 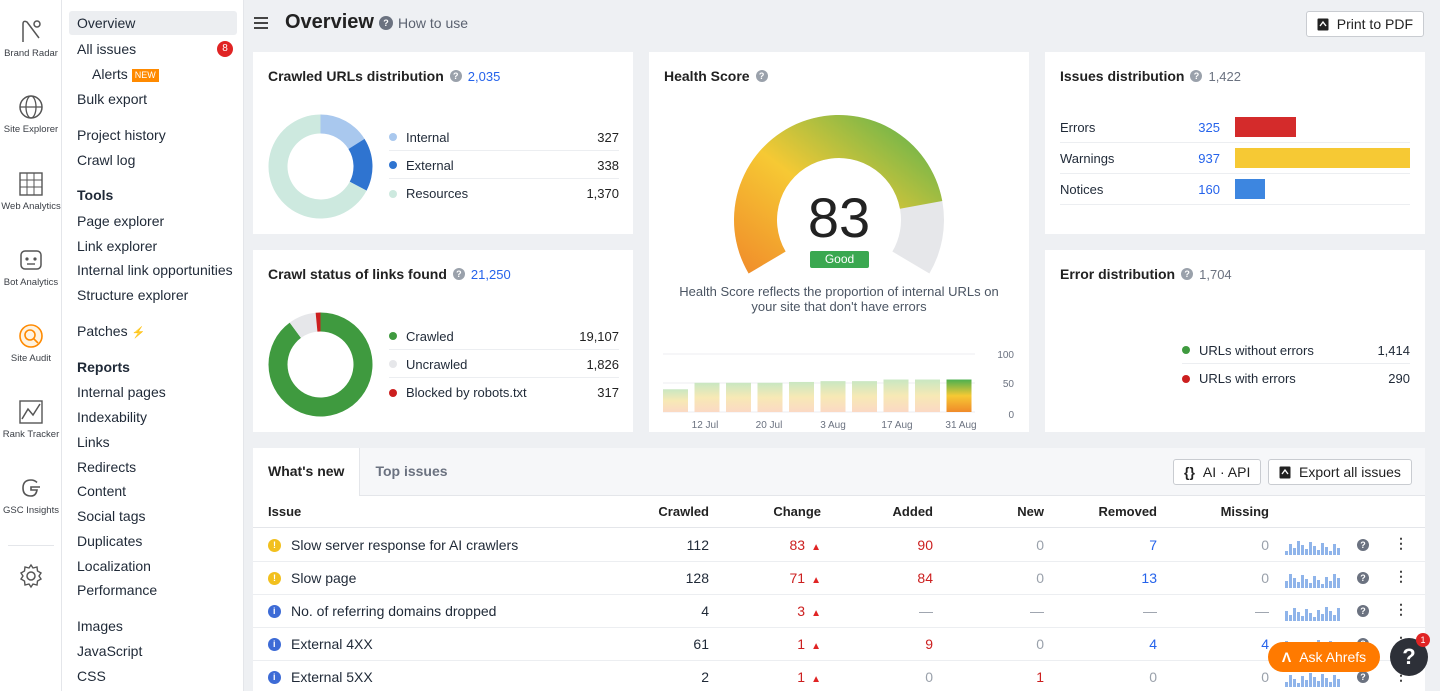 What do you see at coordinates (1364, 24) in the screenshot?
I see `print-to-pdf-button: Print to PDF` at bounding box center [1364, 24].